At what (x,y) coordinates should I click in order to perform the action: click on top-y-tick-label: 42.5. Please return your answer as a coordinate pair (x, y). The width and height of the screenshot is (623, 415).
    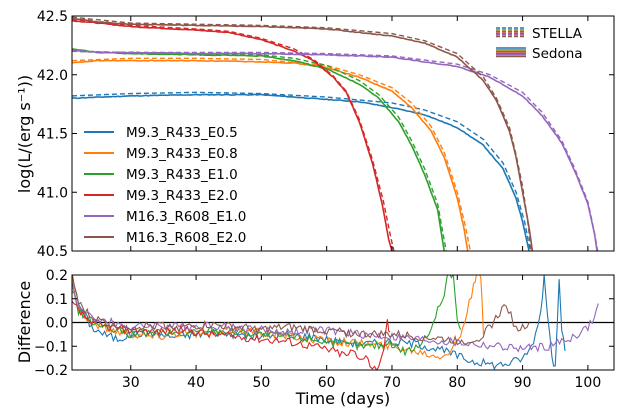
    Looking at the image, I should click on (52, 17).